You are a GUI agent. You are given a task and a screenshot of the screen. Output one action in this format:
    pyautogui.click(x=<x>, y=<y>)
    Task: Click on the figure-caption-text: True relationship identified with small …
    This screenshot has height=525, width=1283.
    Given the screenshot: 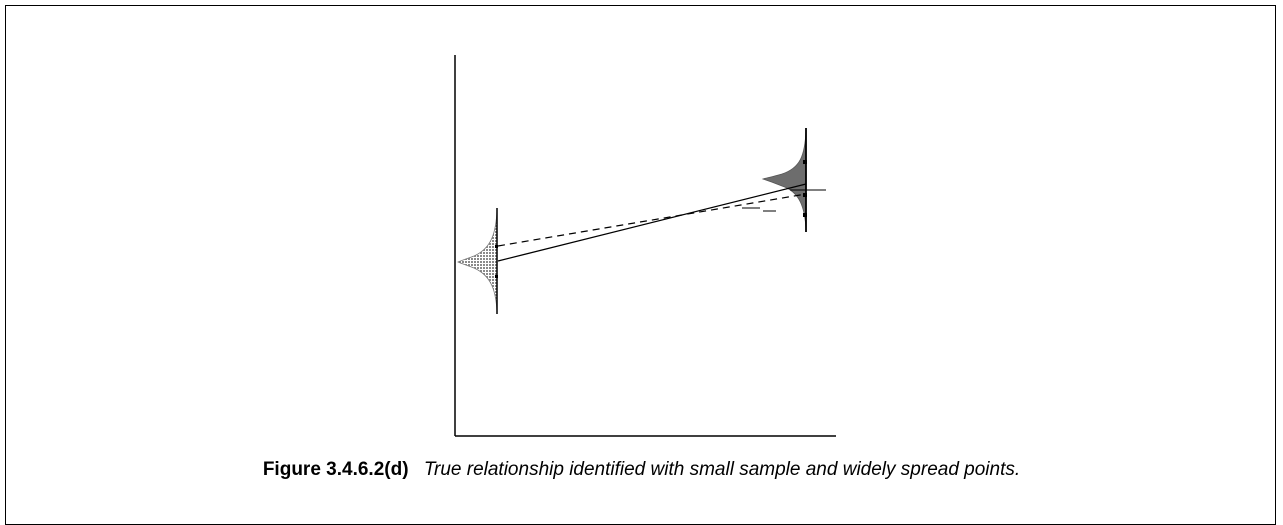 What is the action you would take?
    pyautogui.click(x=722, y=469)
    